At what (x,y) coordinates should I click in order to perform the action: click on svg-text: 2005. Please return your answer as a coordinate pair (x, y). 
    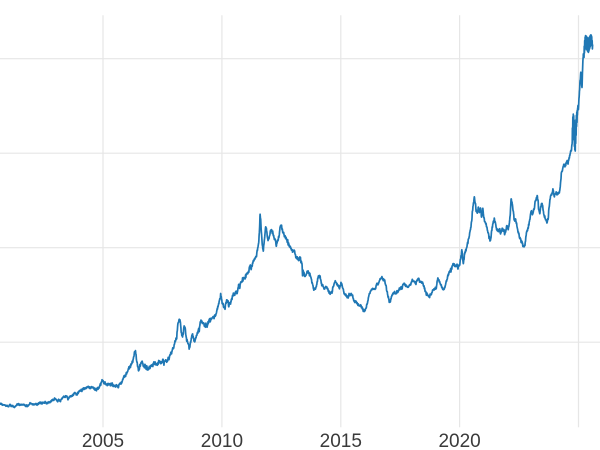
    Looking at the image, I should click on (103, 440).